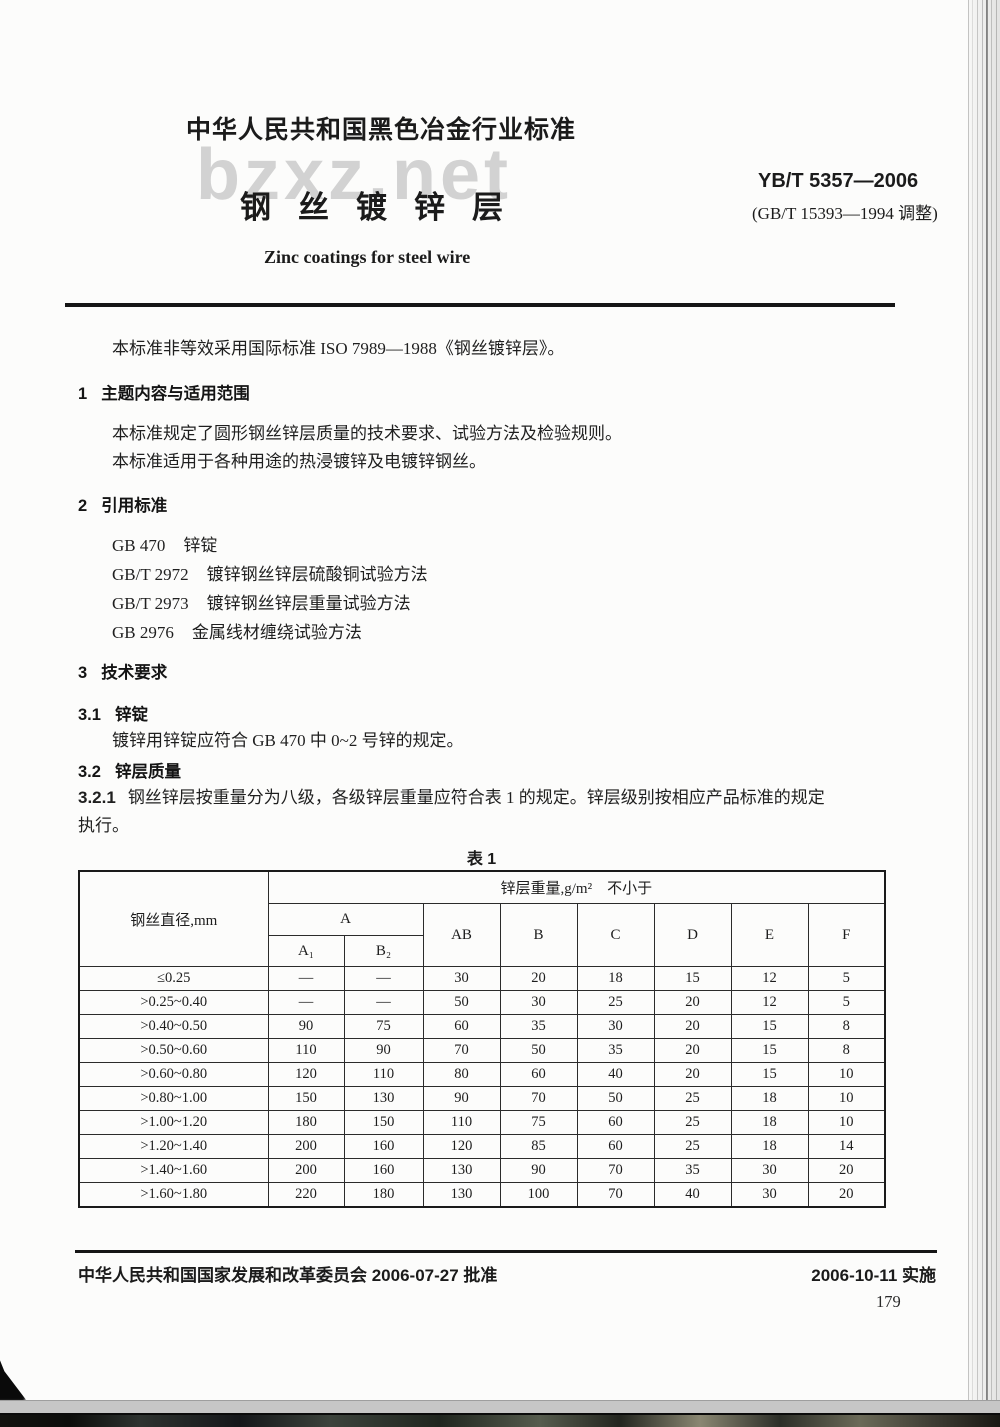 This screenshot has height=1427, width=1000. Describe the element at coordinates (846, 1050) in the screenshot. I see `value-cell: 8` at that location.